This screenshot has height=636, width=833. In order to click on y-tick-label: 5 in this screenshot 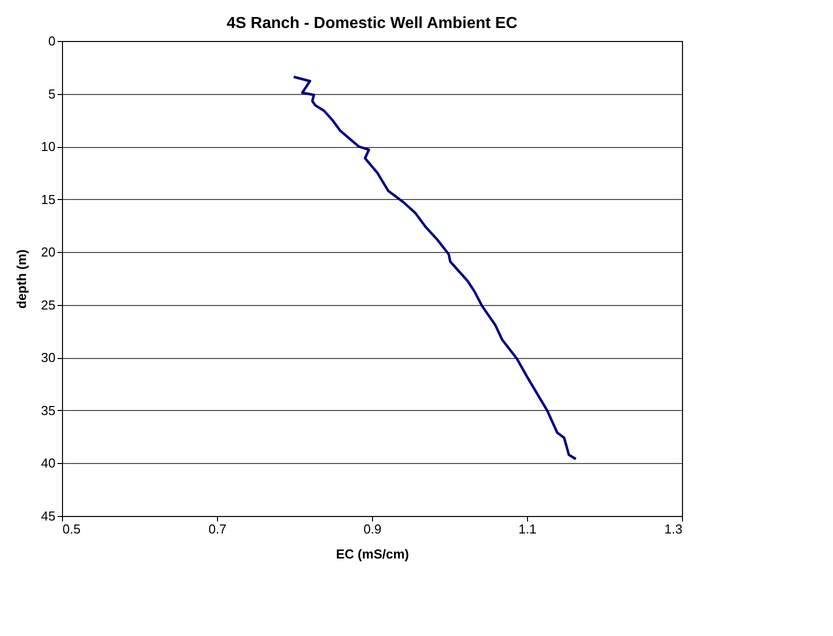, I will do `click(52, 94)`.